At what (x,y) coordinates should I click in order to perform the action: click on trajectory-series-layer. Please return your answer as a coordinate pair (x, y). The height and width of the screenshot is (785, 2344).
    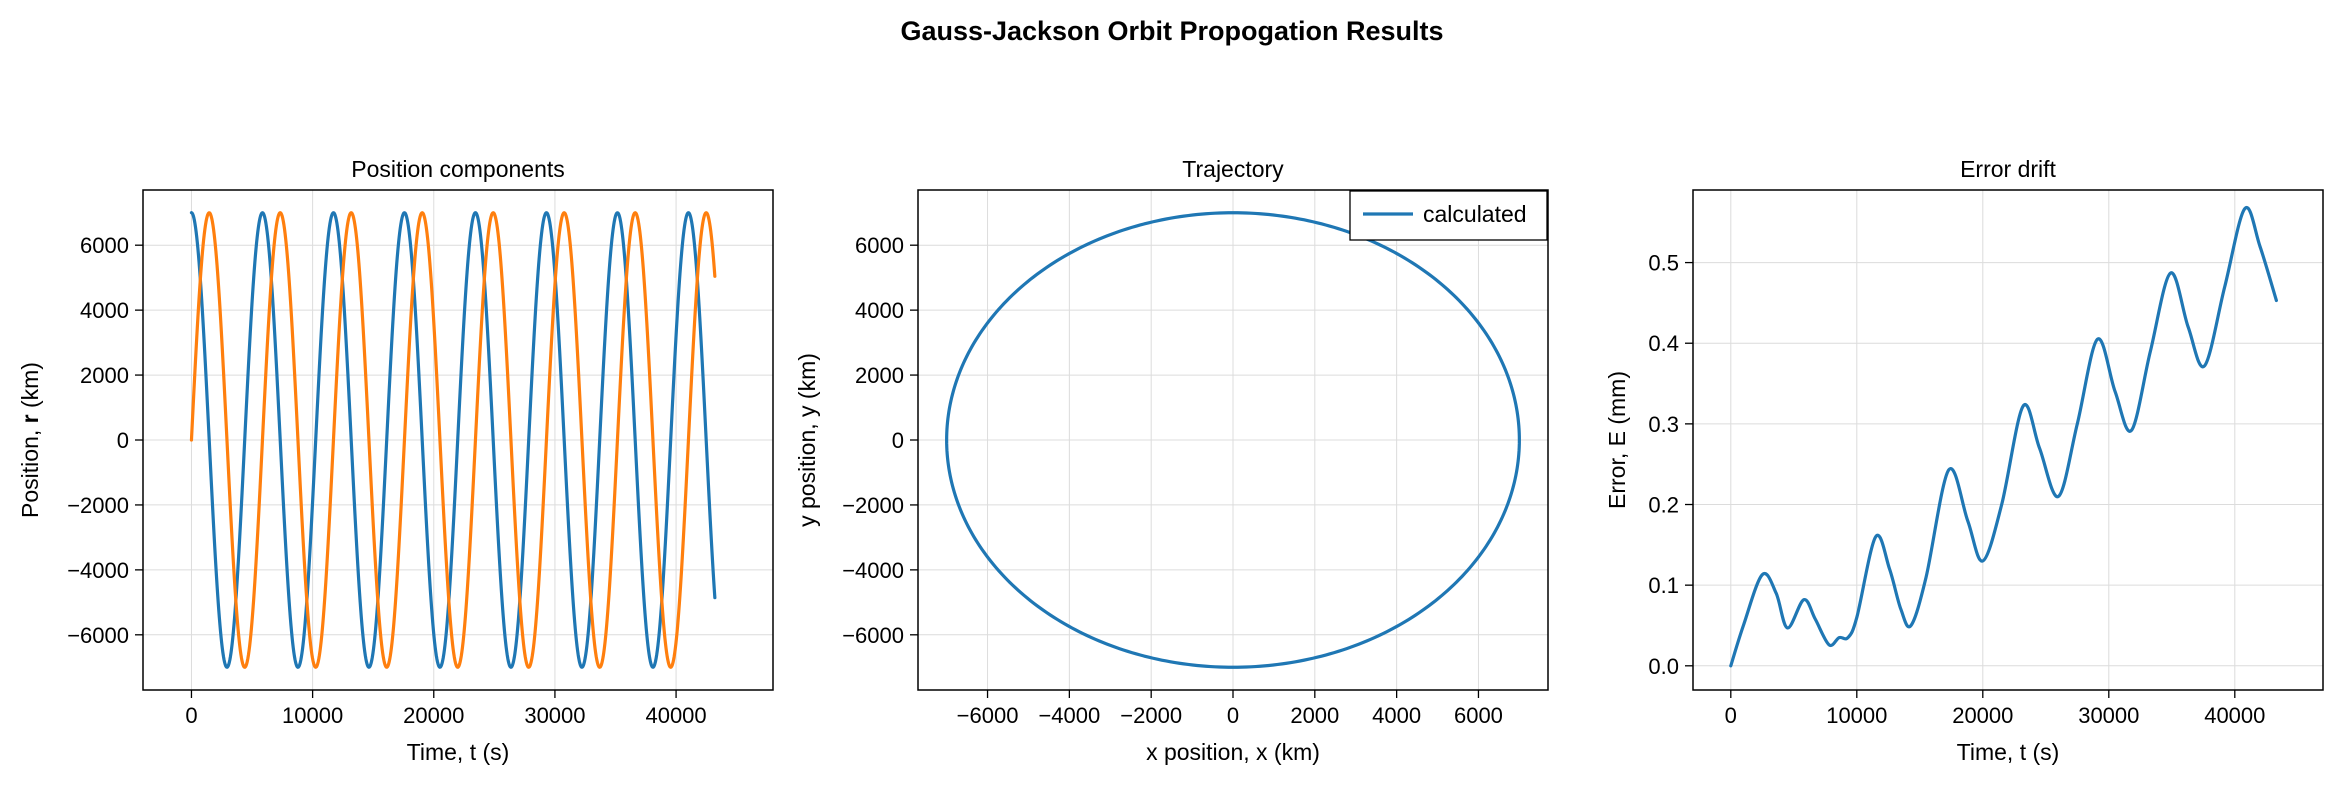
    Looking at the image, I should click on (1233, 440).